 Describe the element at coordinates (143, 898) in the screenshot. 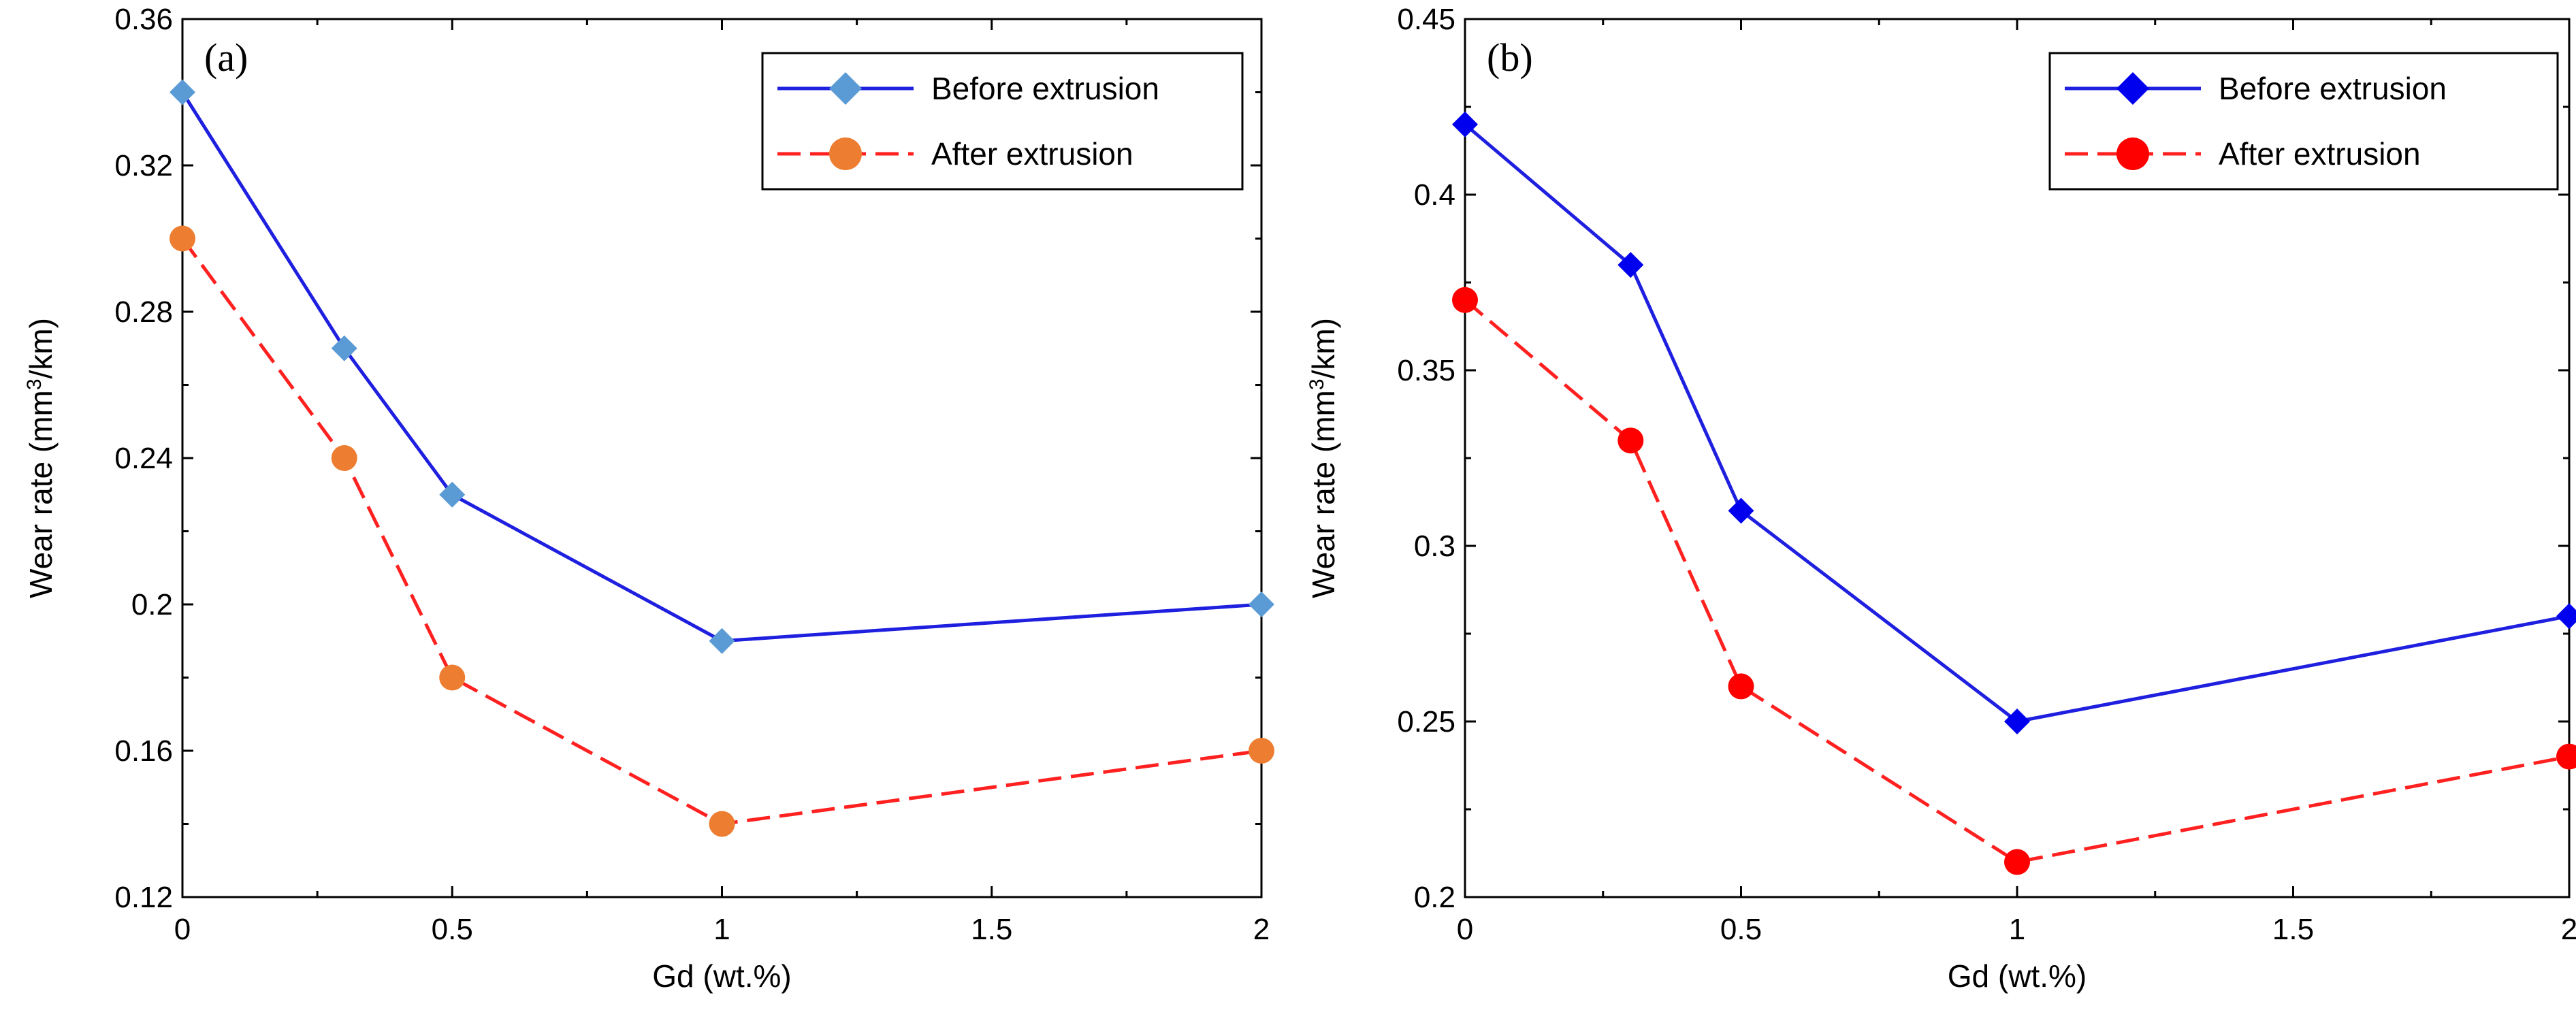

I see `y-tick-label: 0.12` at that location.